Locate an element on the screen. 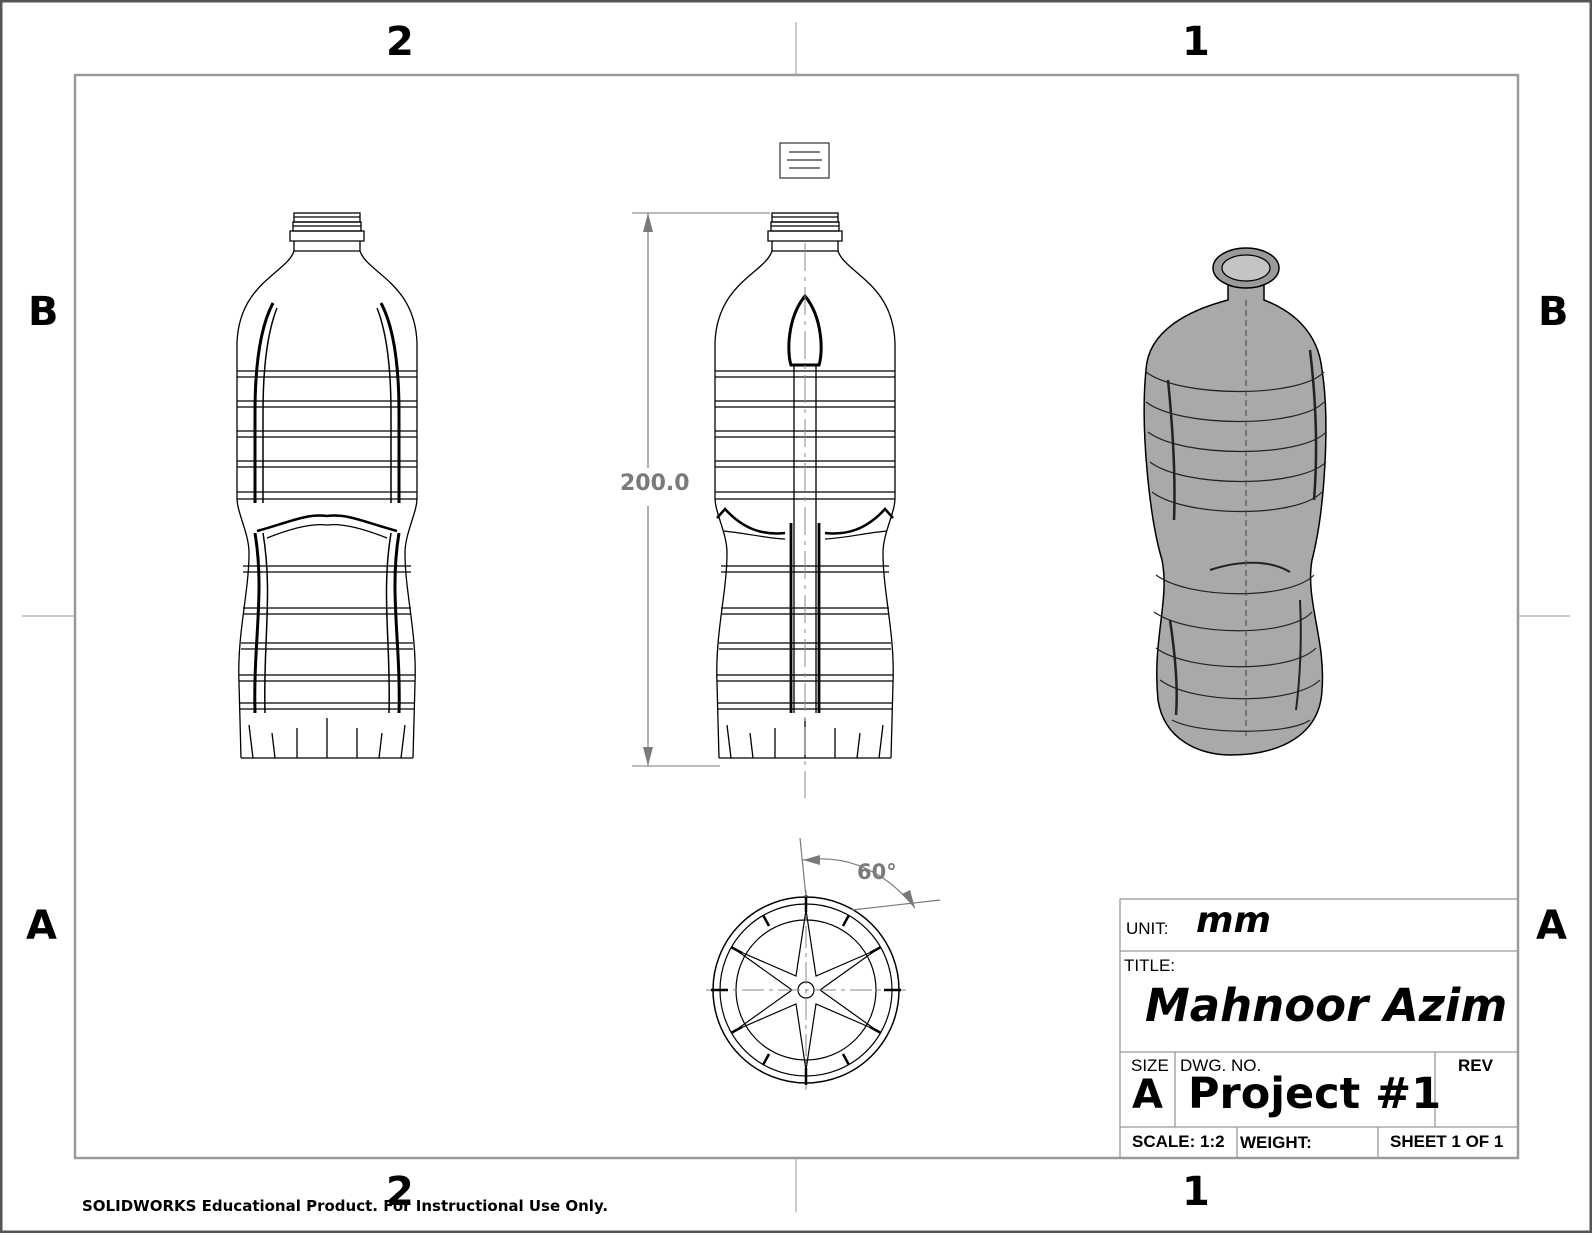 The height and width of the screenshot is (1238, 1592). angle-dimension-value: 60° is located at coordinates (877, 872).